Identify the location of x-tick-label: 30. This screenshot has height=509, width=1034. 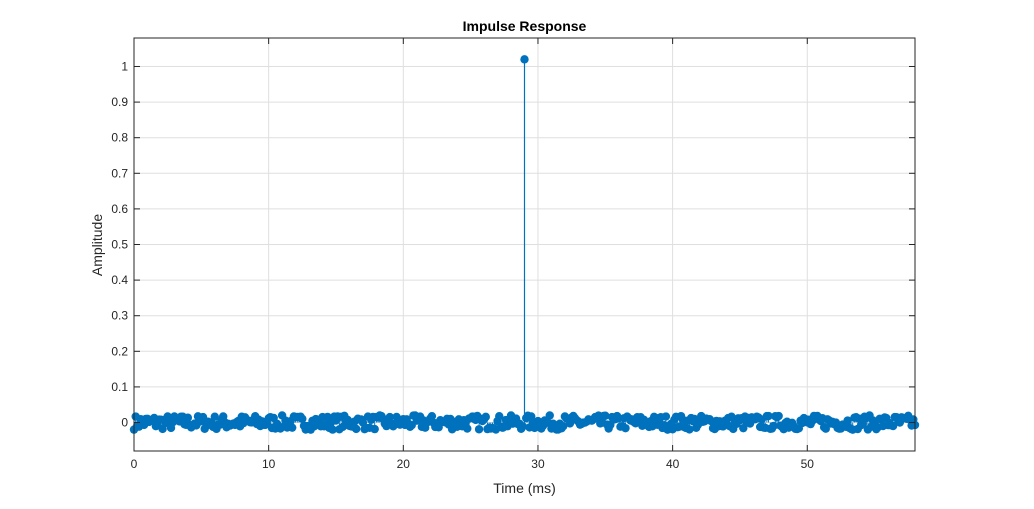
(538, 464).